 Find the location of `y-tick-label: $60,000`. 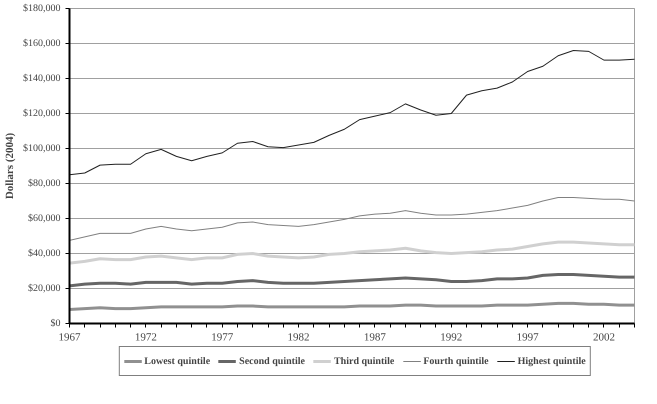

y-tick-label: $60,000 is located at coordinates (44, 218).